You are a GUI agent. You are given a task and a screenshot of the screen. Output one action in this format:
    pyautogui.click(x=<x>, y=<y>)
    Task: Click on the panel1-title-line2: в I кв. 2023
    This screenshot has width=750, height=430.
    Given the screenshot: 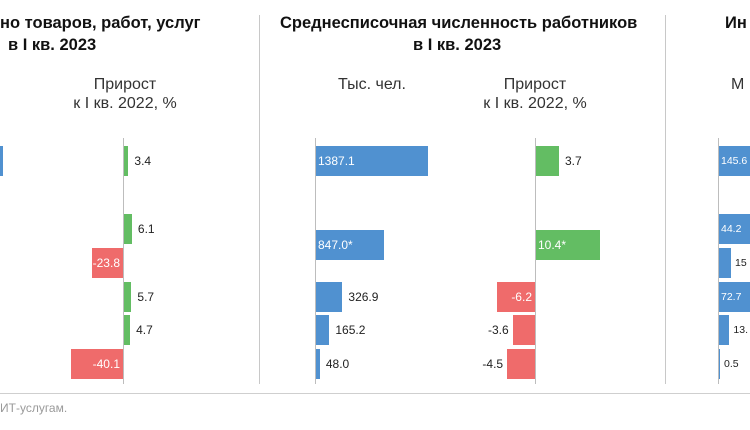 What is the action you would take?
    pyautogui.click(x=52, y=45)
    